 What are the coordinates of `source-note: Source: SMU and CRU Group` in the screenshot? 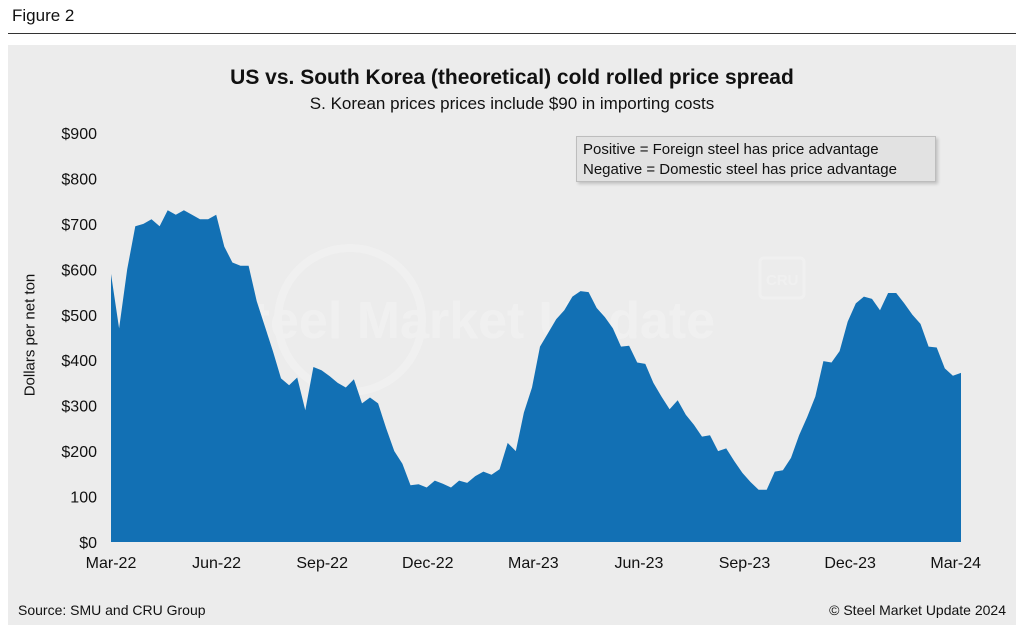 It's located at (112, 610).